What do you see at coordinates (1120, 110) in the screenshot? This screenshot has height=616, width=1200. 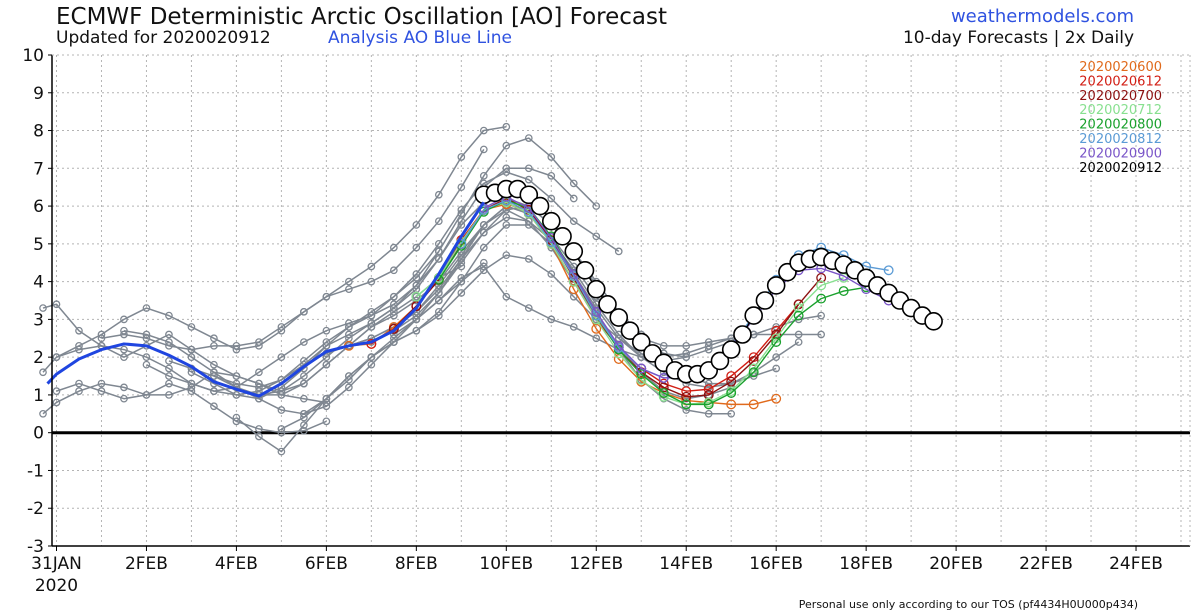 I see `legend-entry-2020020712: 2020020712` at bounding box center [1120, 110].